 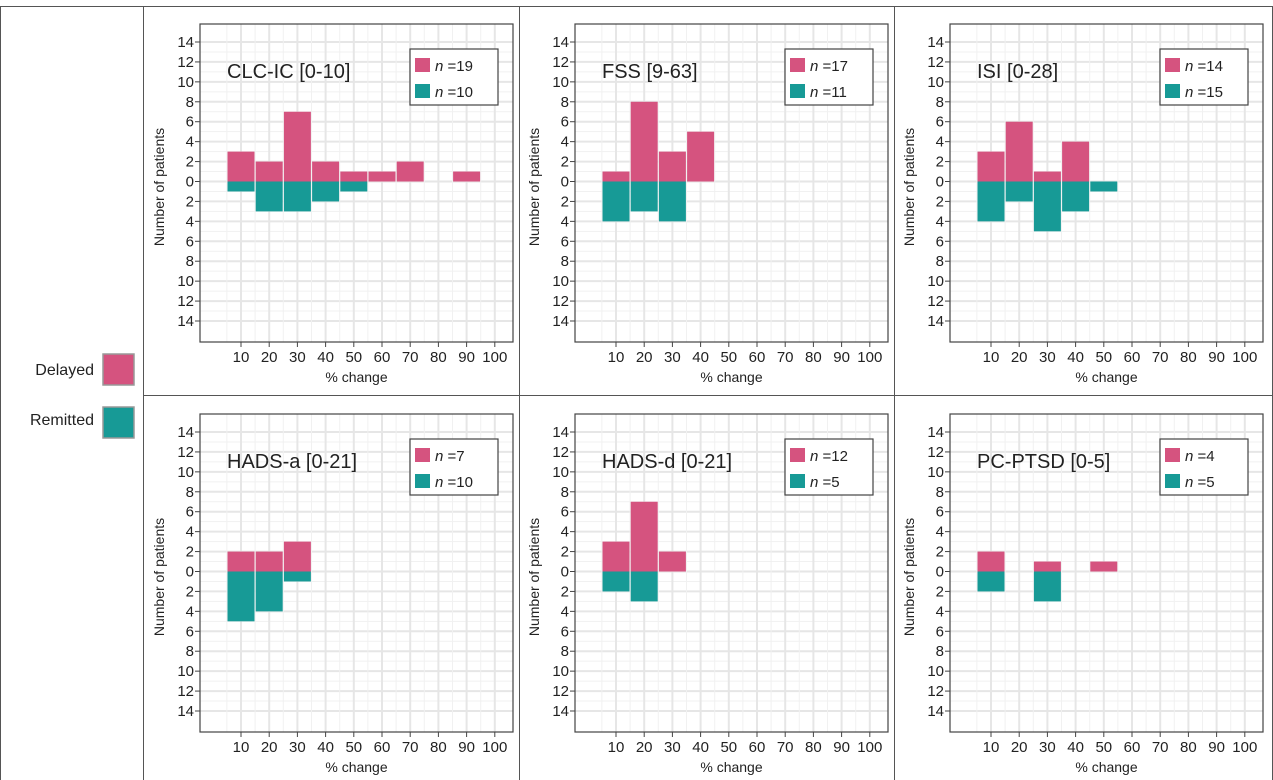 What do you see at coordinates (454, 92) in the screenshot?
I see `legend-remitted-n: n =10` at bounding box center [454, 92].